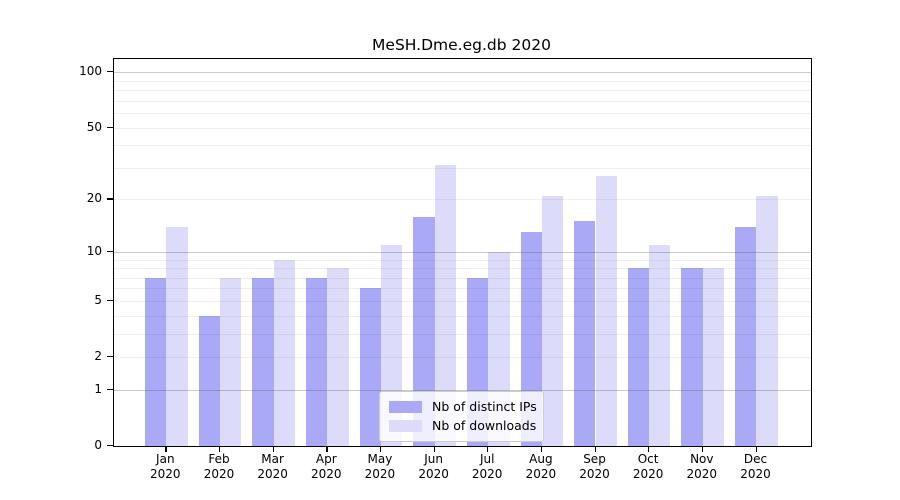 The height and width of the screenshot is (500, 900). Describe the element at coordinates (434, 449) in the screenshot. I see `x-tick-mark-jun-2020` at that location.